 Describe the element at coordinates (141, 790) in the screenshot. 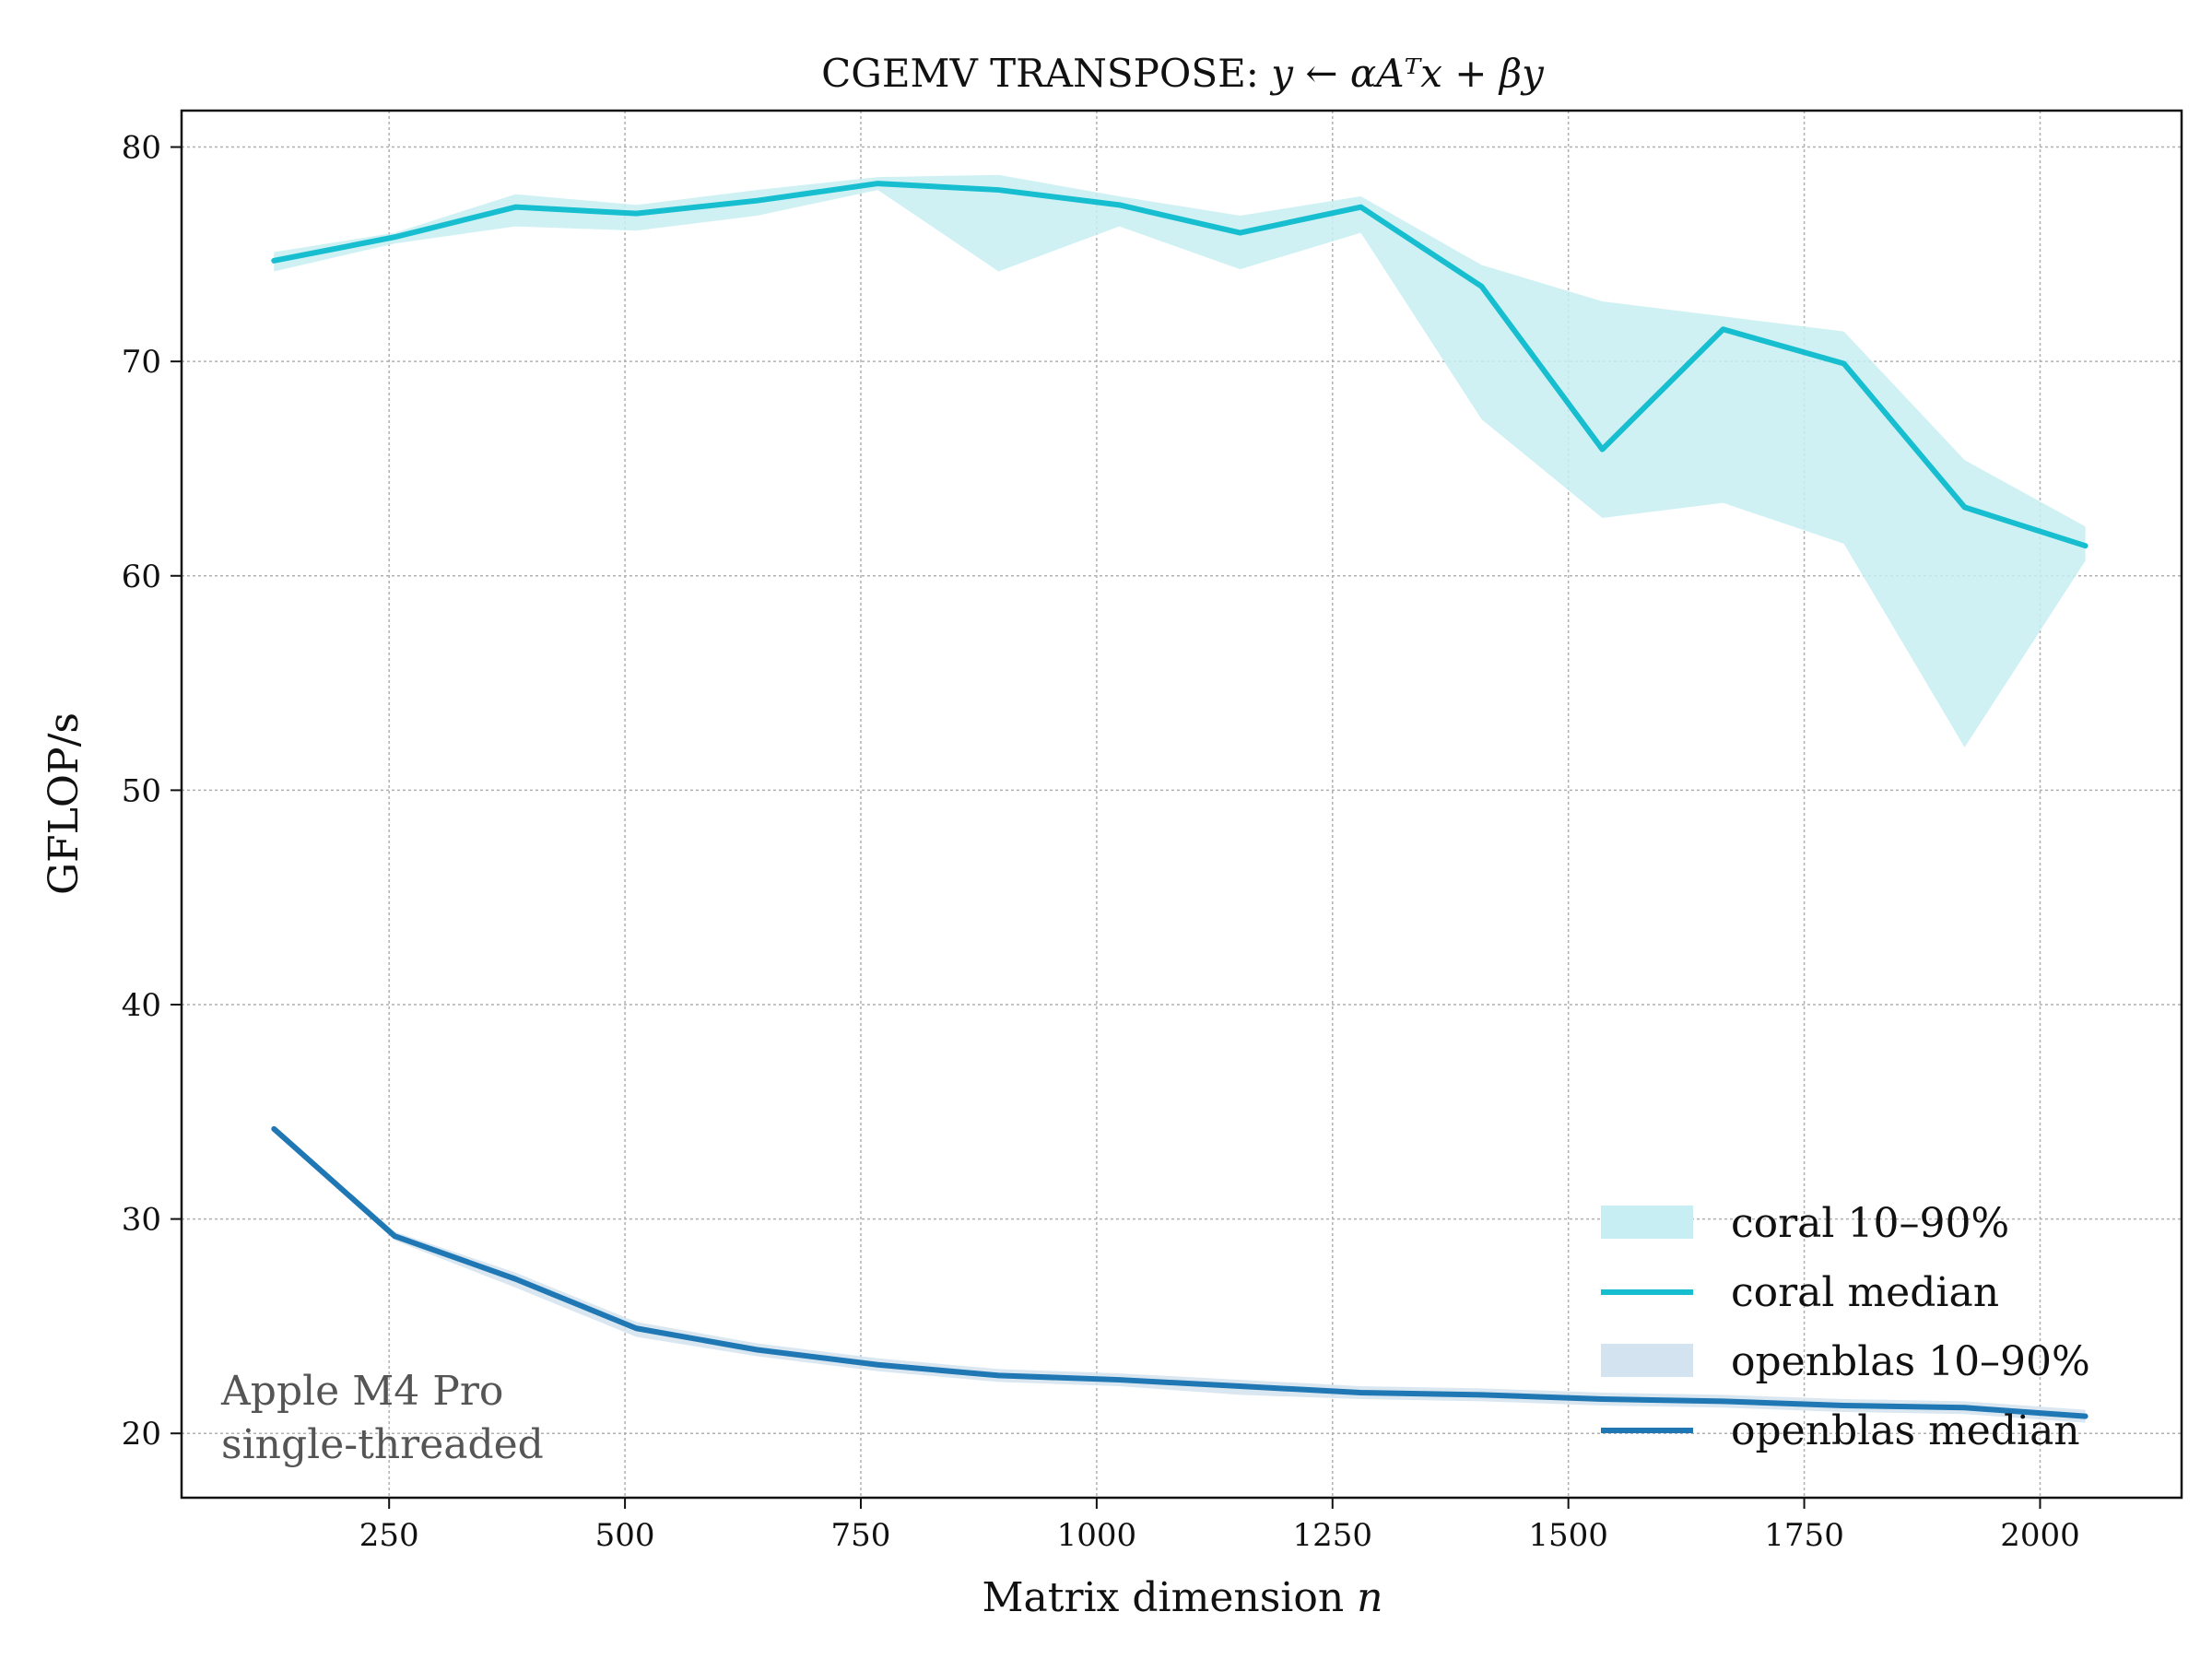

I see `y-tick-label: 50` at that location.